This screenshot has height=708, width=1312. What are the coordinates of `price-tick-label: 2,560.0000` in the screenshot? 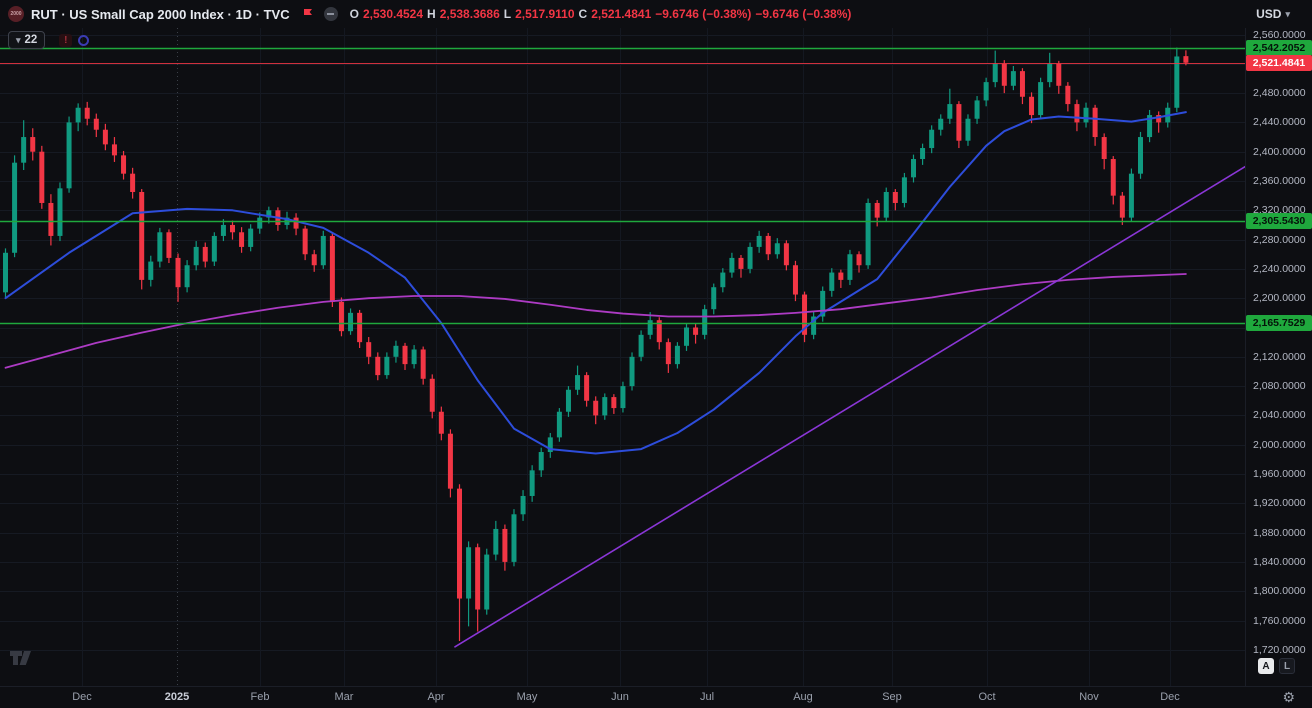 It's located at (1279, 34).